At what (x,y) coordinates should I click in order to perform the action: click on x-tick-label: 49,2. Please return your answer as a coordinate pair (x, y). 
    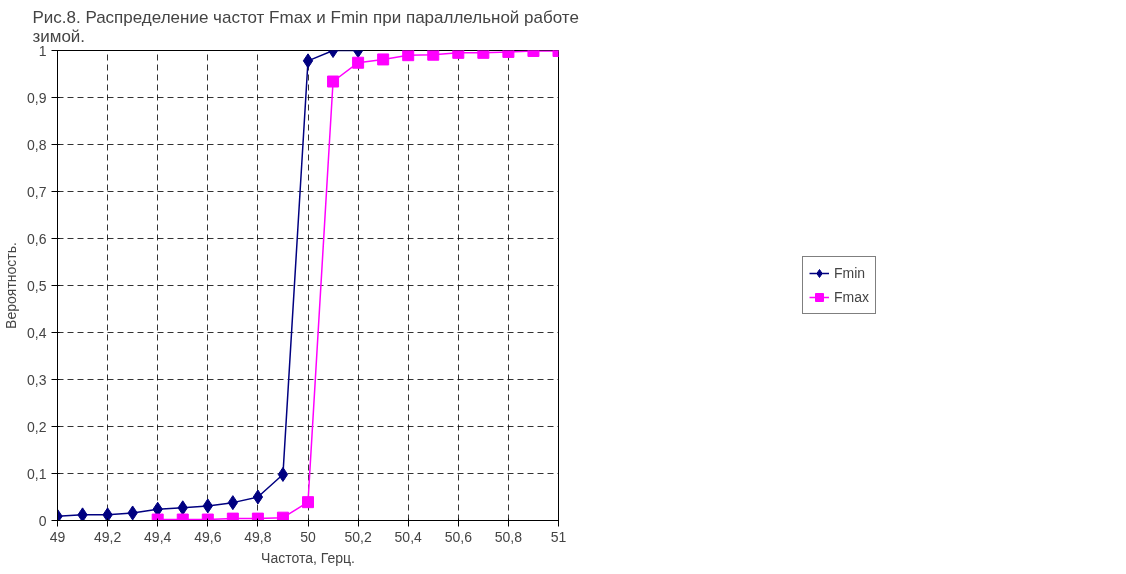
    Looking at the image, I should click on (107, 536).